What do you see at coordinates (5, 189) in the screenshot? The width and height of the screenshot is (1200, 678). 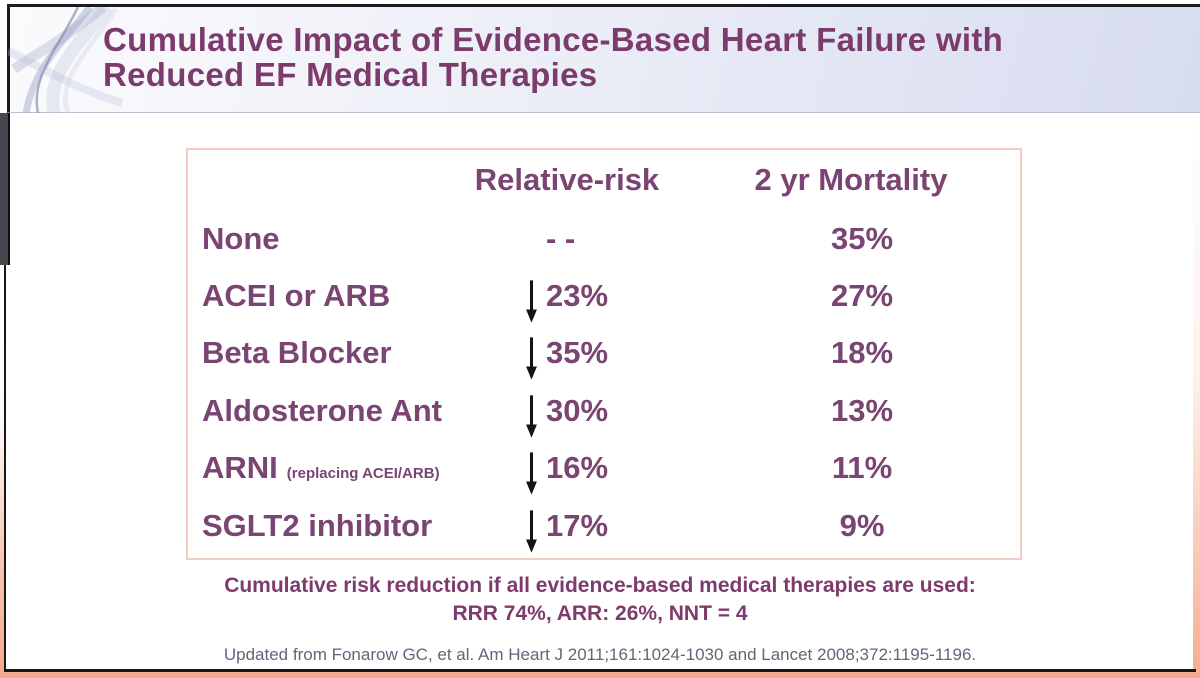 I see `left-gray-strip` at bounding box center [5, 189].